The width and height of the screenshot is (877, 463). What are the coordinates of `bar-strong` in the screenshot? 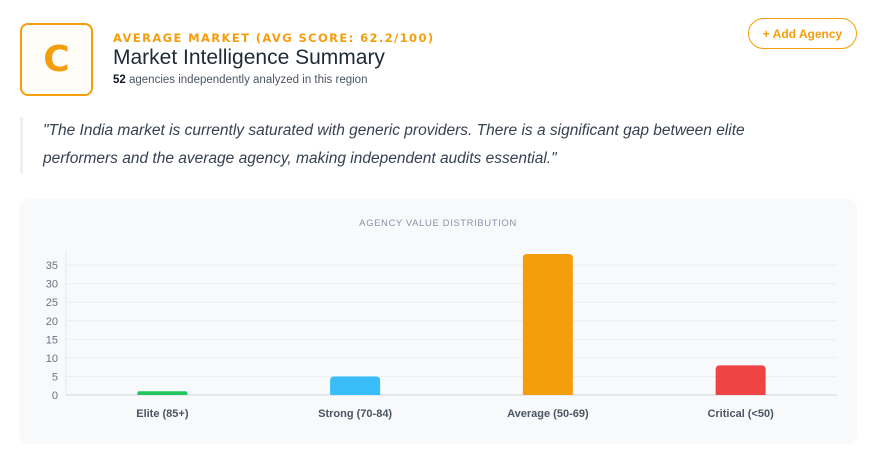 It's located at (355, 385).